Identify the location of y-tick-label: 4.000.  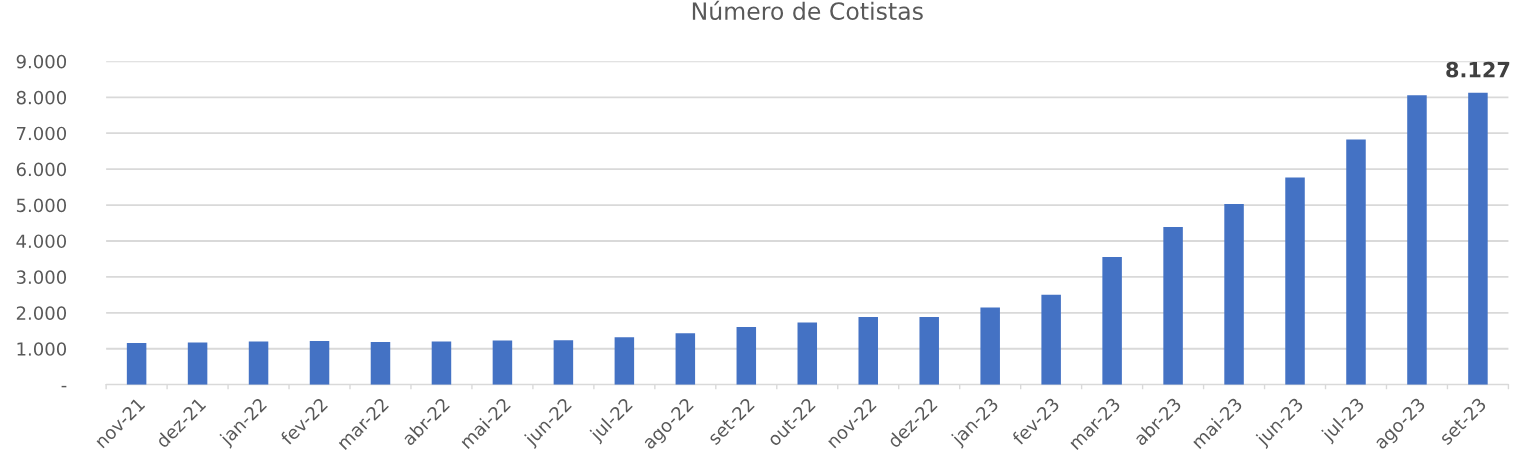
(41, 241).